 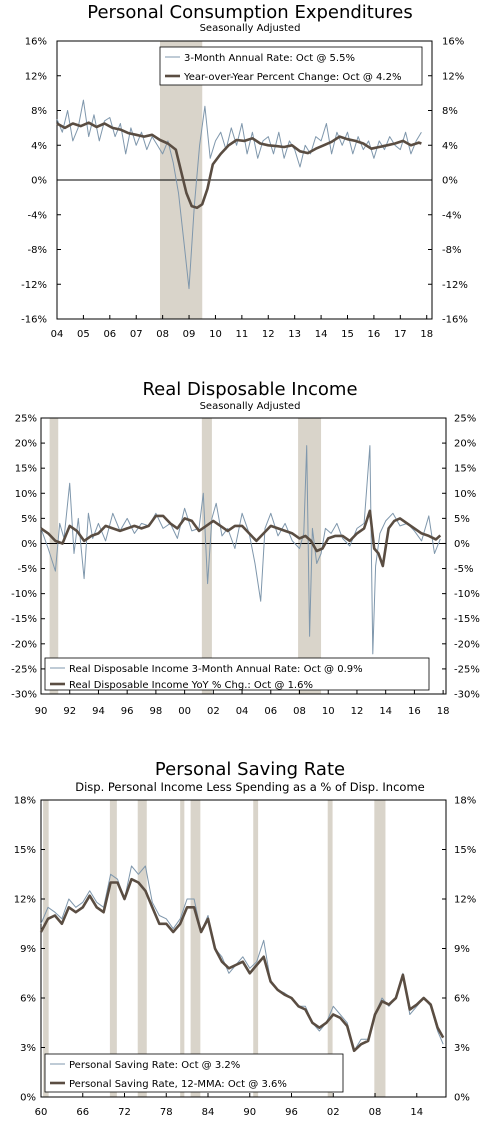 What do you see at coordinates (450, 146) in the screenshot?
I see `y-tick-label-right: 4%` at bounding box center [450, 146].